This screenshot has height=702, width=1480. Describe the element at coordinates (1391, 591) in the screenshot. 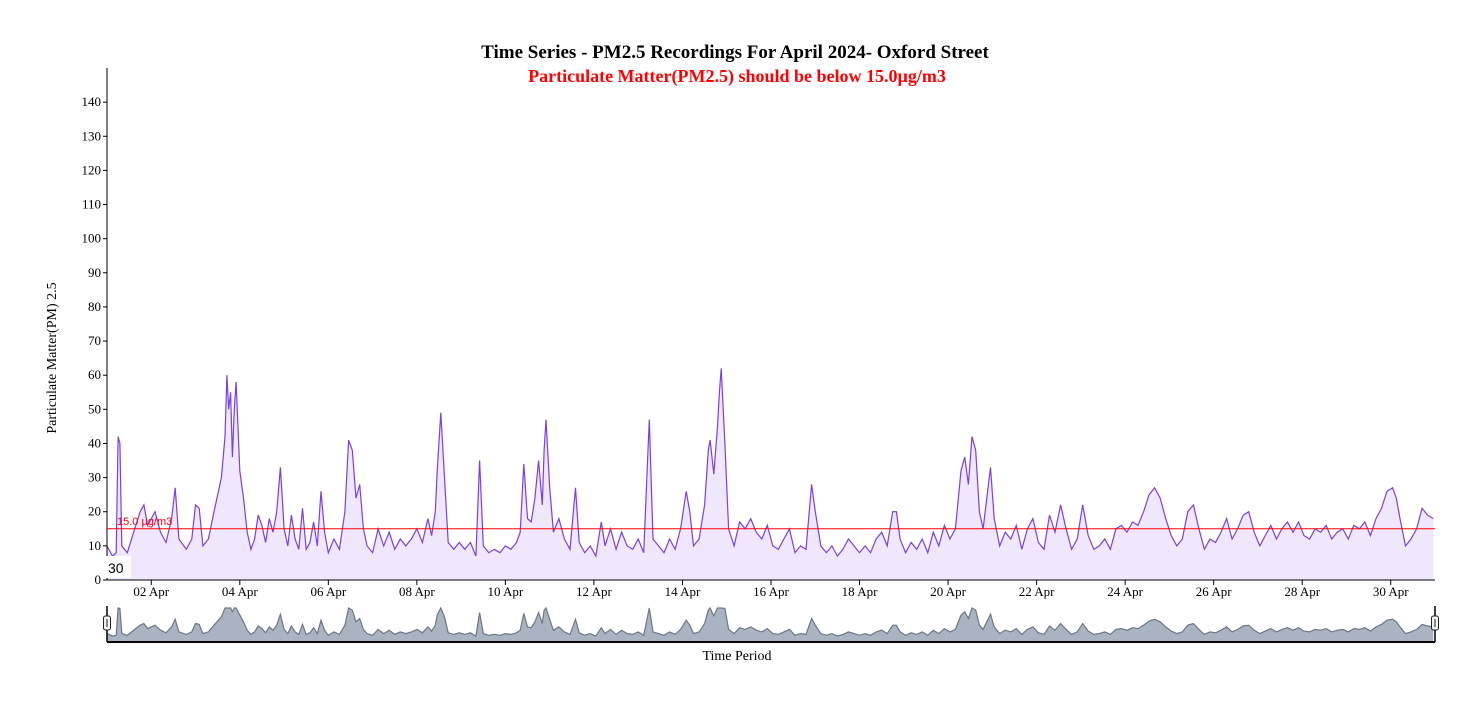

I see `x-tick-label: 30 Apr` at that location.